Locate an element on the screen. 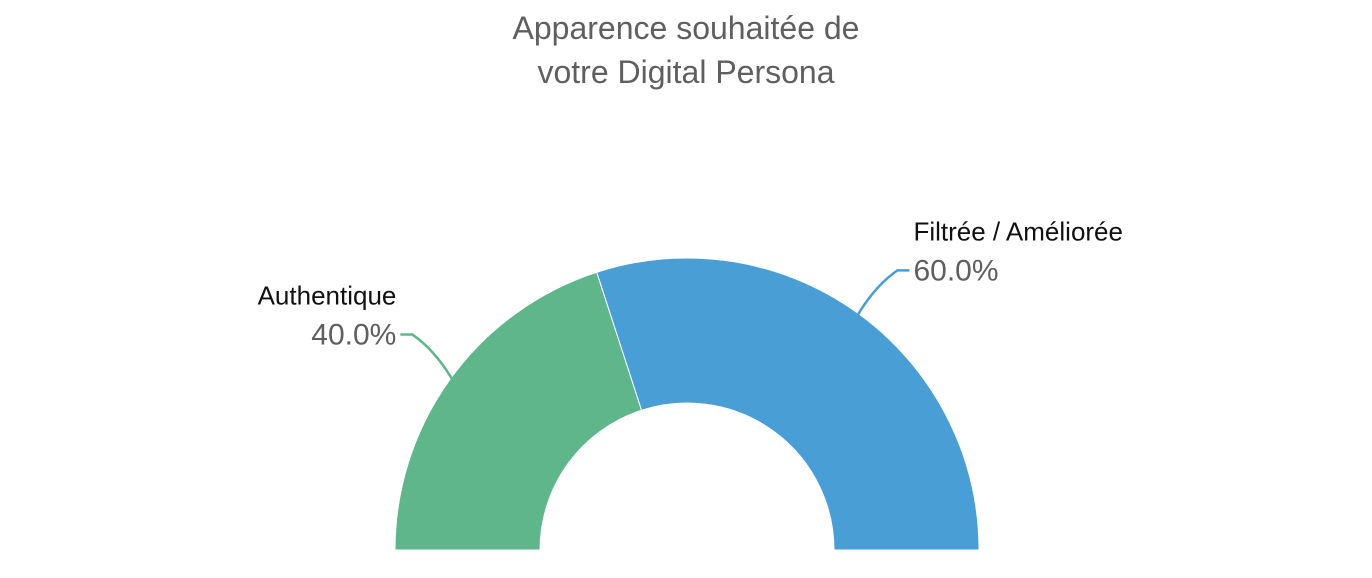 The height and width of the screenshot is (578, 1372). chart-title-line-1: Apparence souhaitée de is located at coordinates (686, 28).